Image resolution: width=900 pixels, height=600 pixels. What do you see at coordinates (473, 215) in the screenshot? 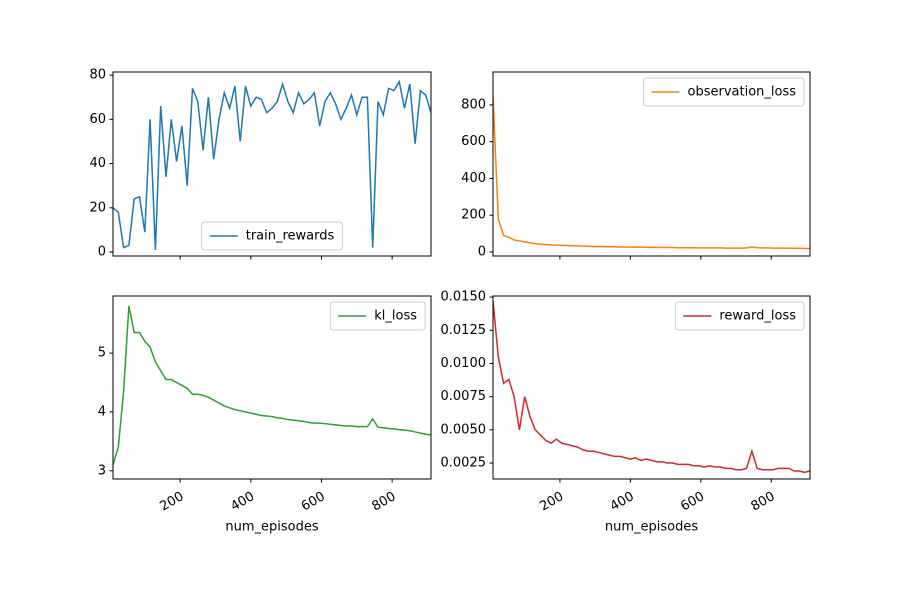
I see `y-tick-label: 200` at bounding box center [473, 215].